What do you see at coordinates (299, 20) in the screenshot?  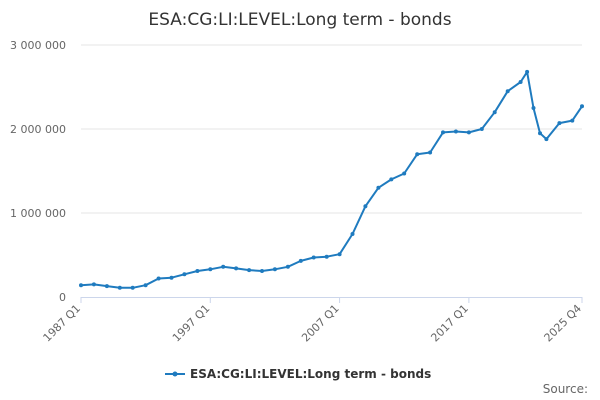 I see `chart-title: ESA:CG:LI:LEVEL:Long term - bonds` at bounding box center [299, 20].